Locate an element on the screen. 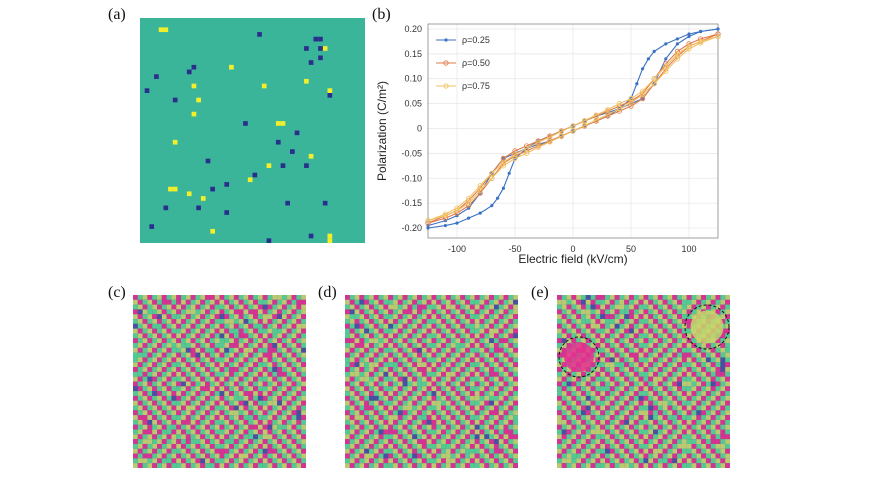  y-tick-label: 0.05 is located at coordinates (413, 104).